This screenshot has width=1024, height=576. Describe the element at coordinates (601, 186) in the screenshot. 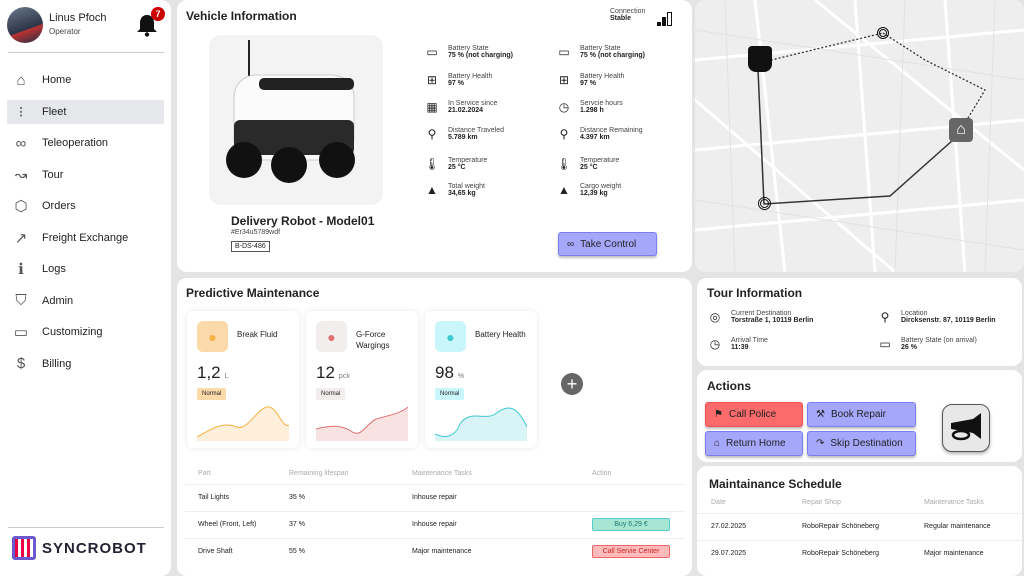

I see `stat-label: Cargo weight` at that location.